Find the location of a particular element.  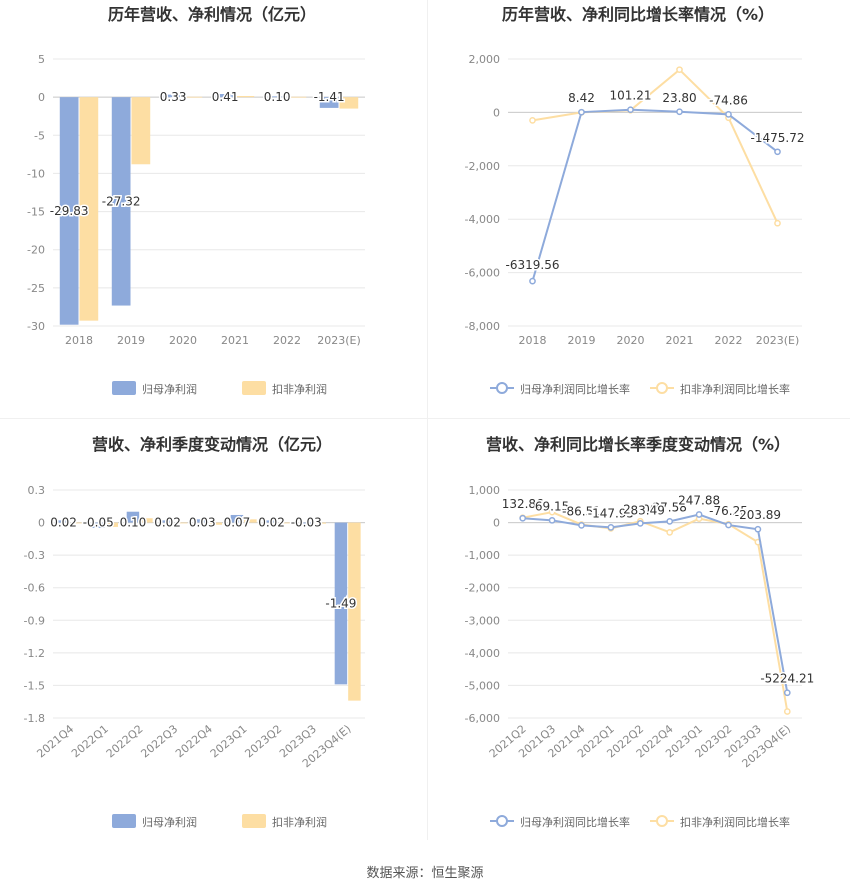

y-tick-label: -25 is located at coordinates (36, 288).